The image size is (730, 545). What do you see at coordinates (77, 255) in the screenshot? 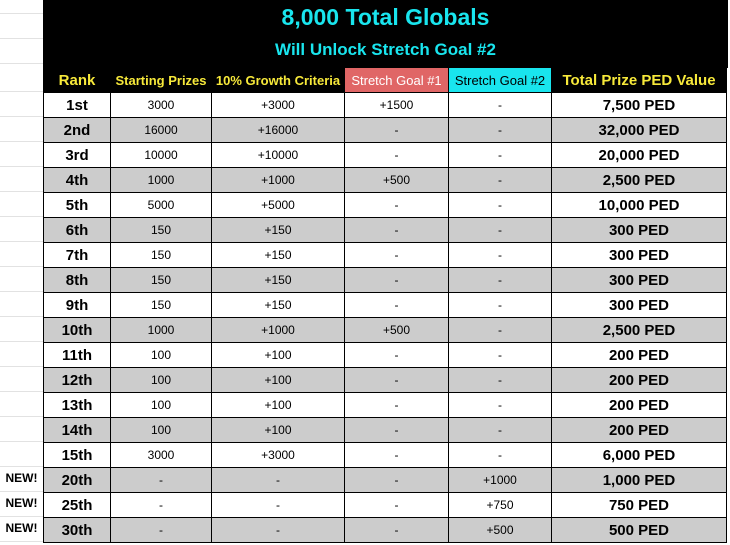
I see `rank-cell: 7th` at bounding box center [77, 255].